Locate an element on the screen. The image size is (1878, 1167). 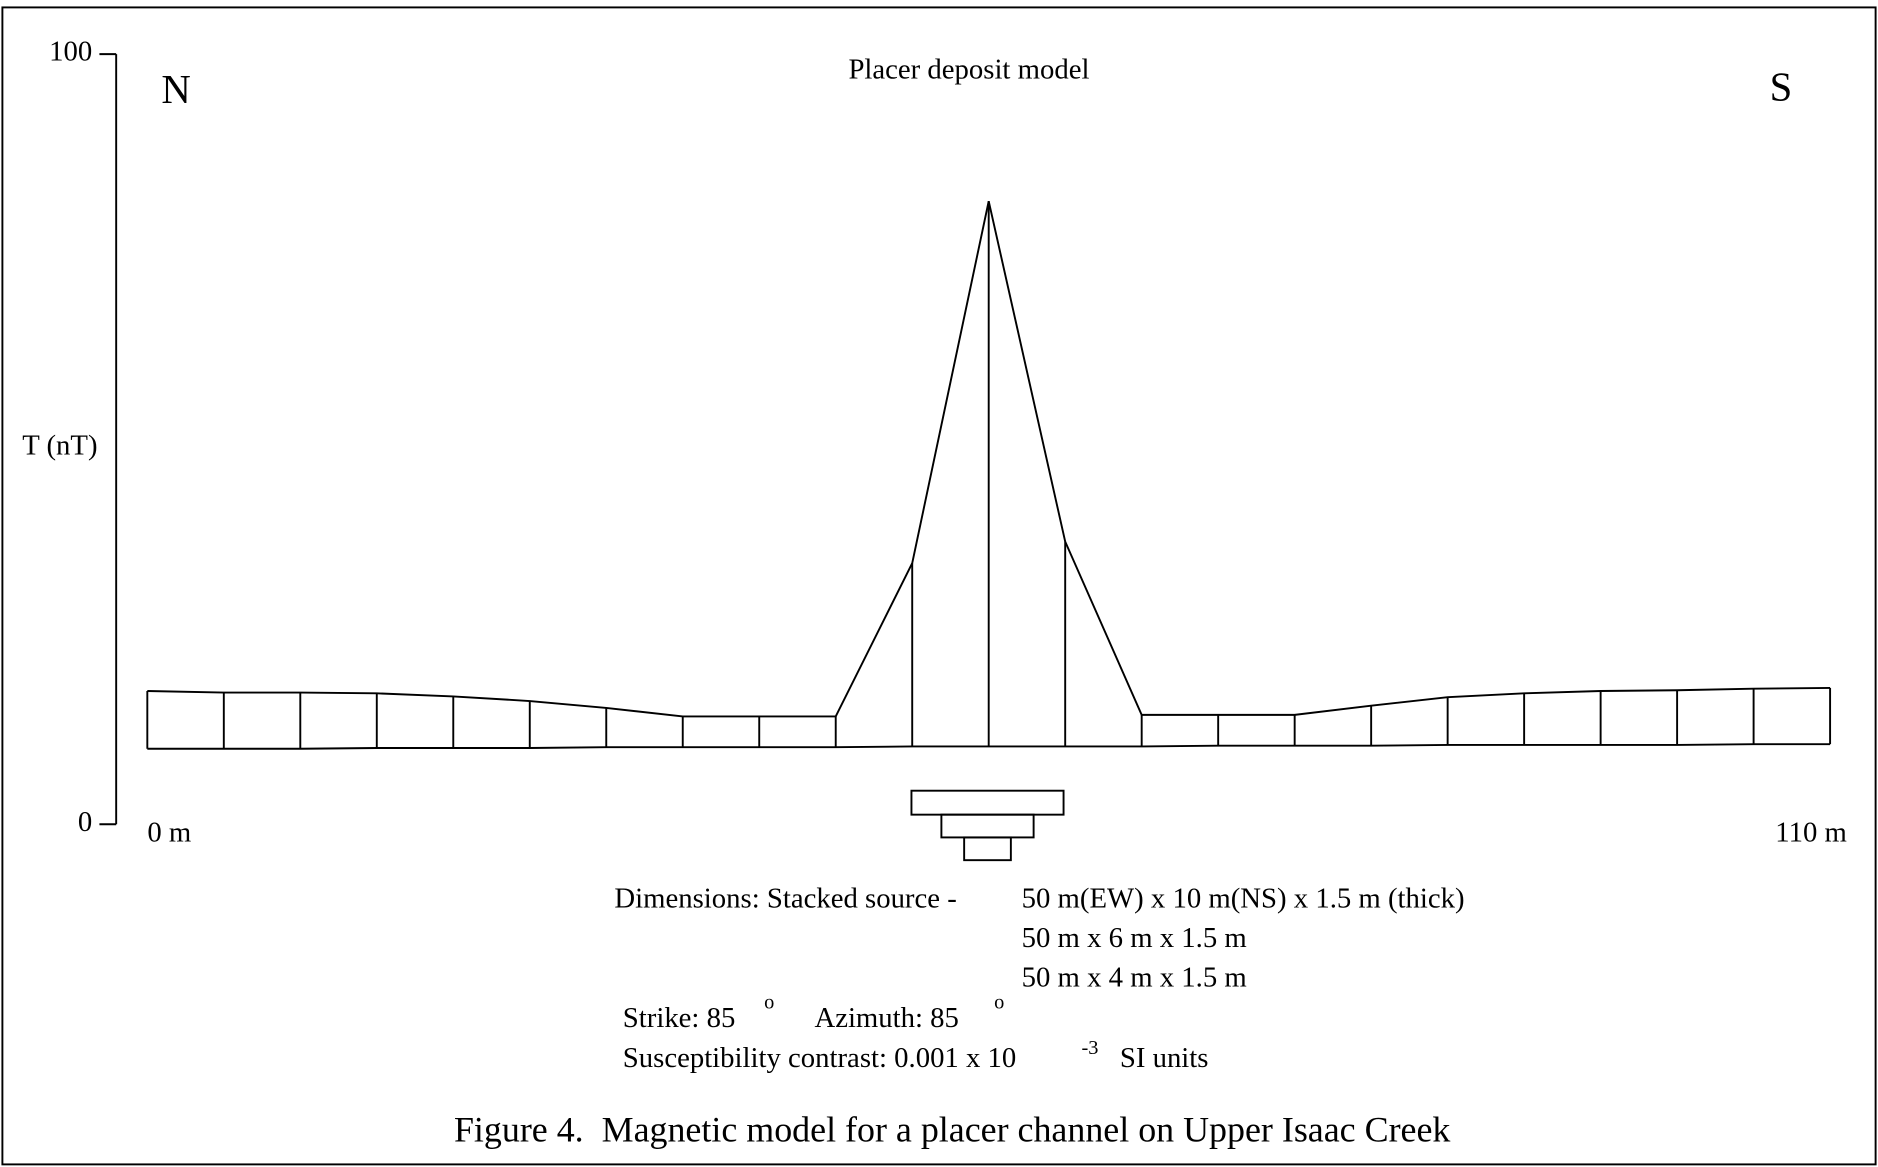
azimuth-unit: o is located at coordinates (999, 1003).